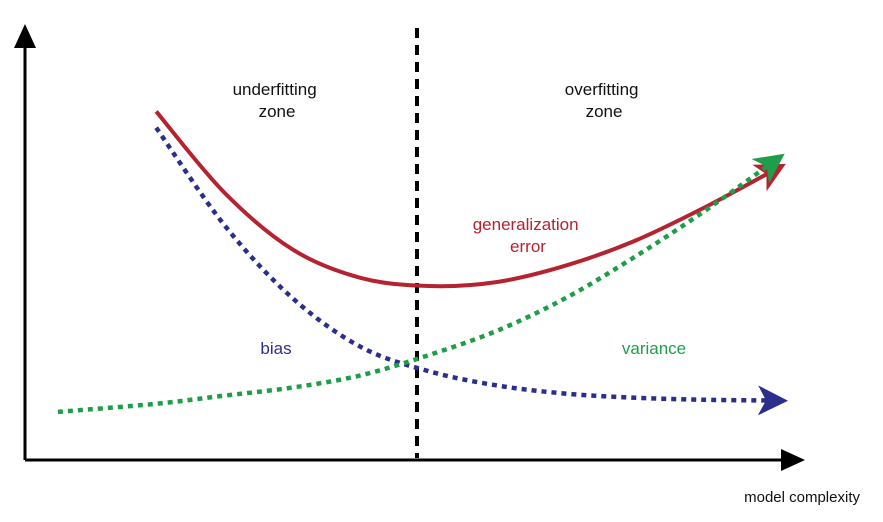 Image resolution: width=883 pixels, height=522 pixels. Describe the element at coordinates (275, 89) in the screenshot. I see `underfitting-zone-line-1: underfitting` at that location.